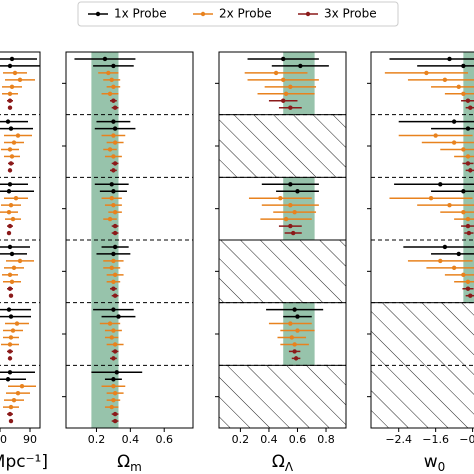 This screenshot has width=474, height=474. What do you see at coordinates (431, 462) in the screenshot?
I see `x-axis-label-main: w` at bounding box center [431, 462].